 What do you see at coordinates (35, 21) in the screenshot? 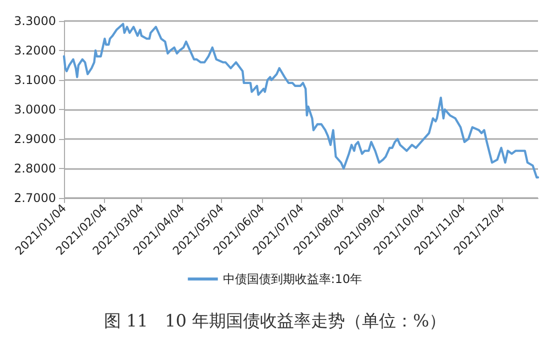
I see `y-tick-label: 3.3000` at bounding box center [35, 21].